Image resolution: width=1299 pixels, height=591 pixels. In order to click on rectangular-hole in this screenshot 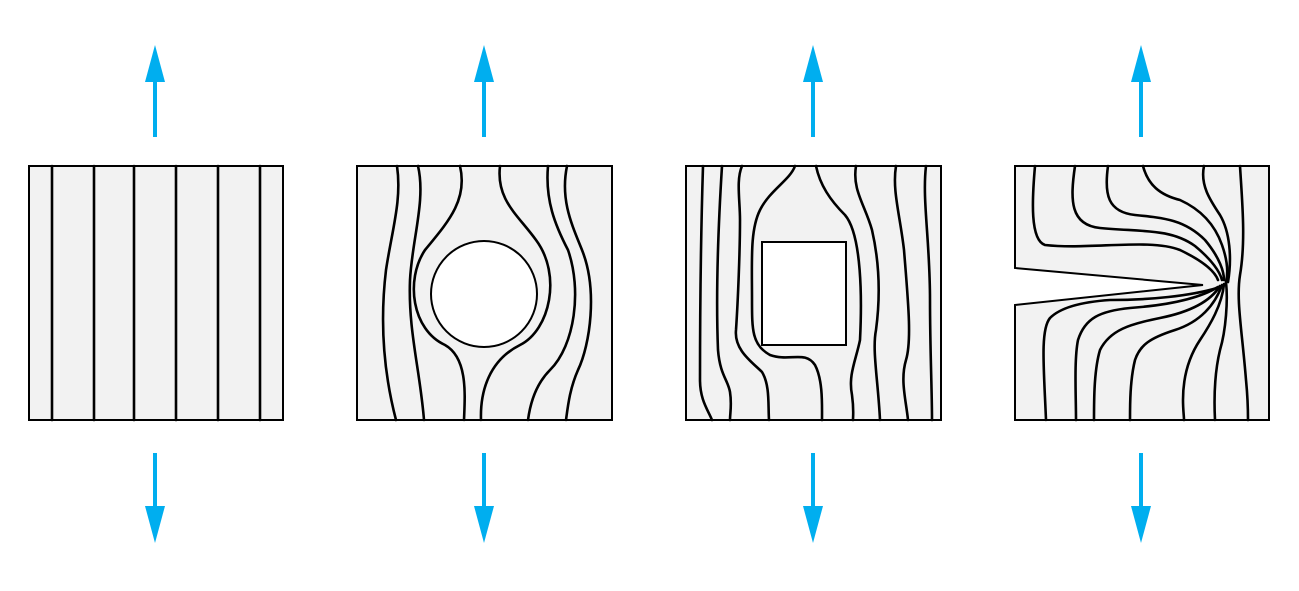, I will do `click(804, 293)`.